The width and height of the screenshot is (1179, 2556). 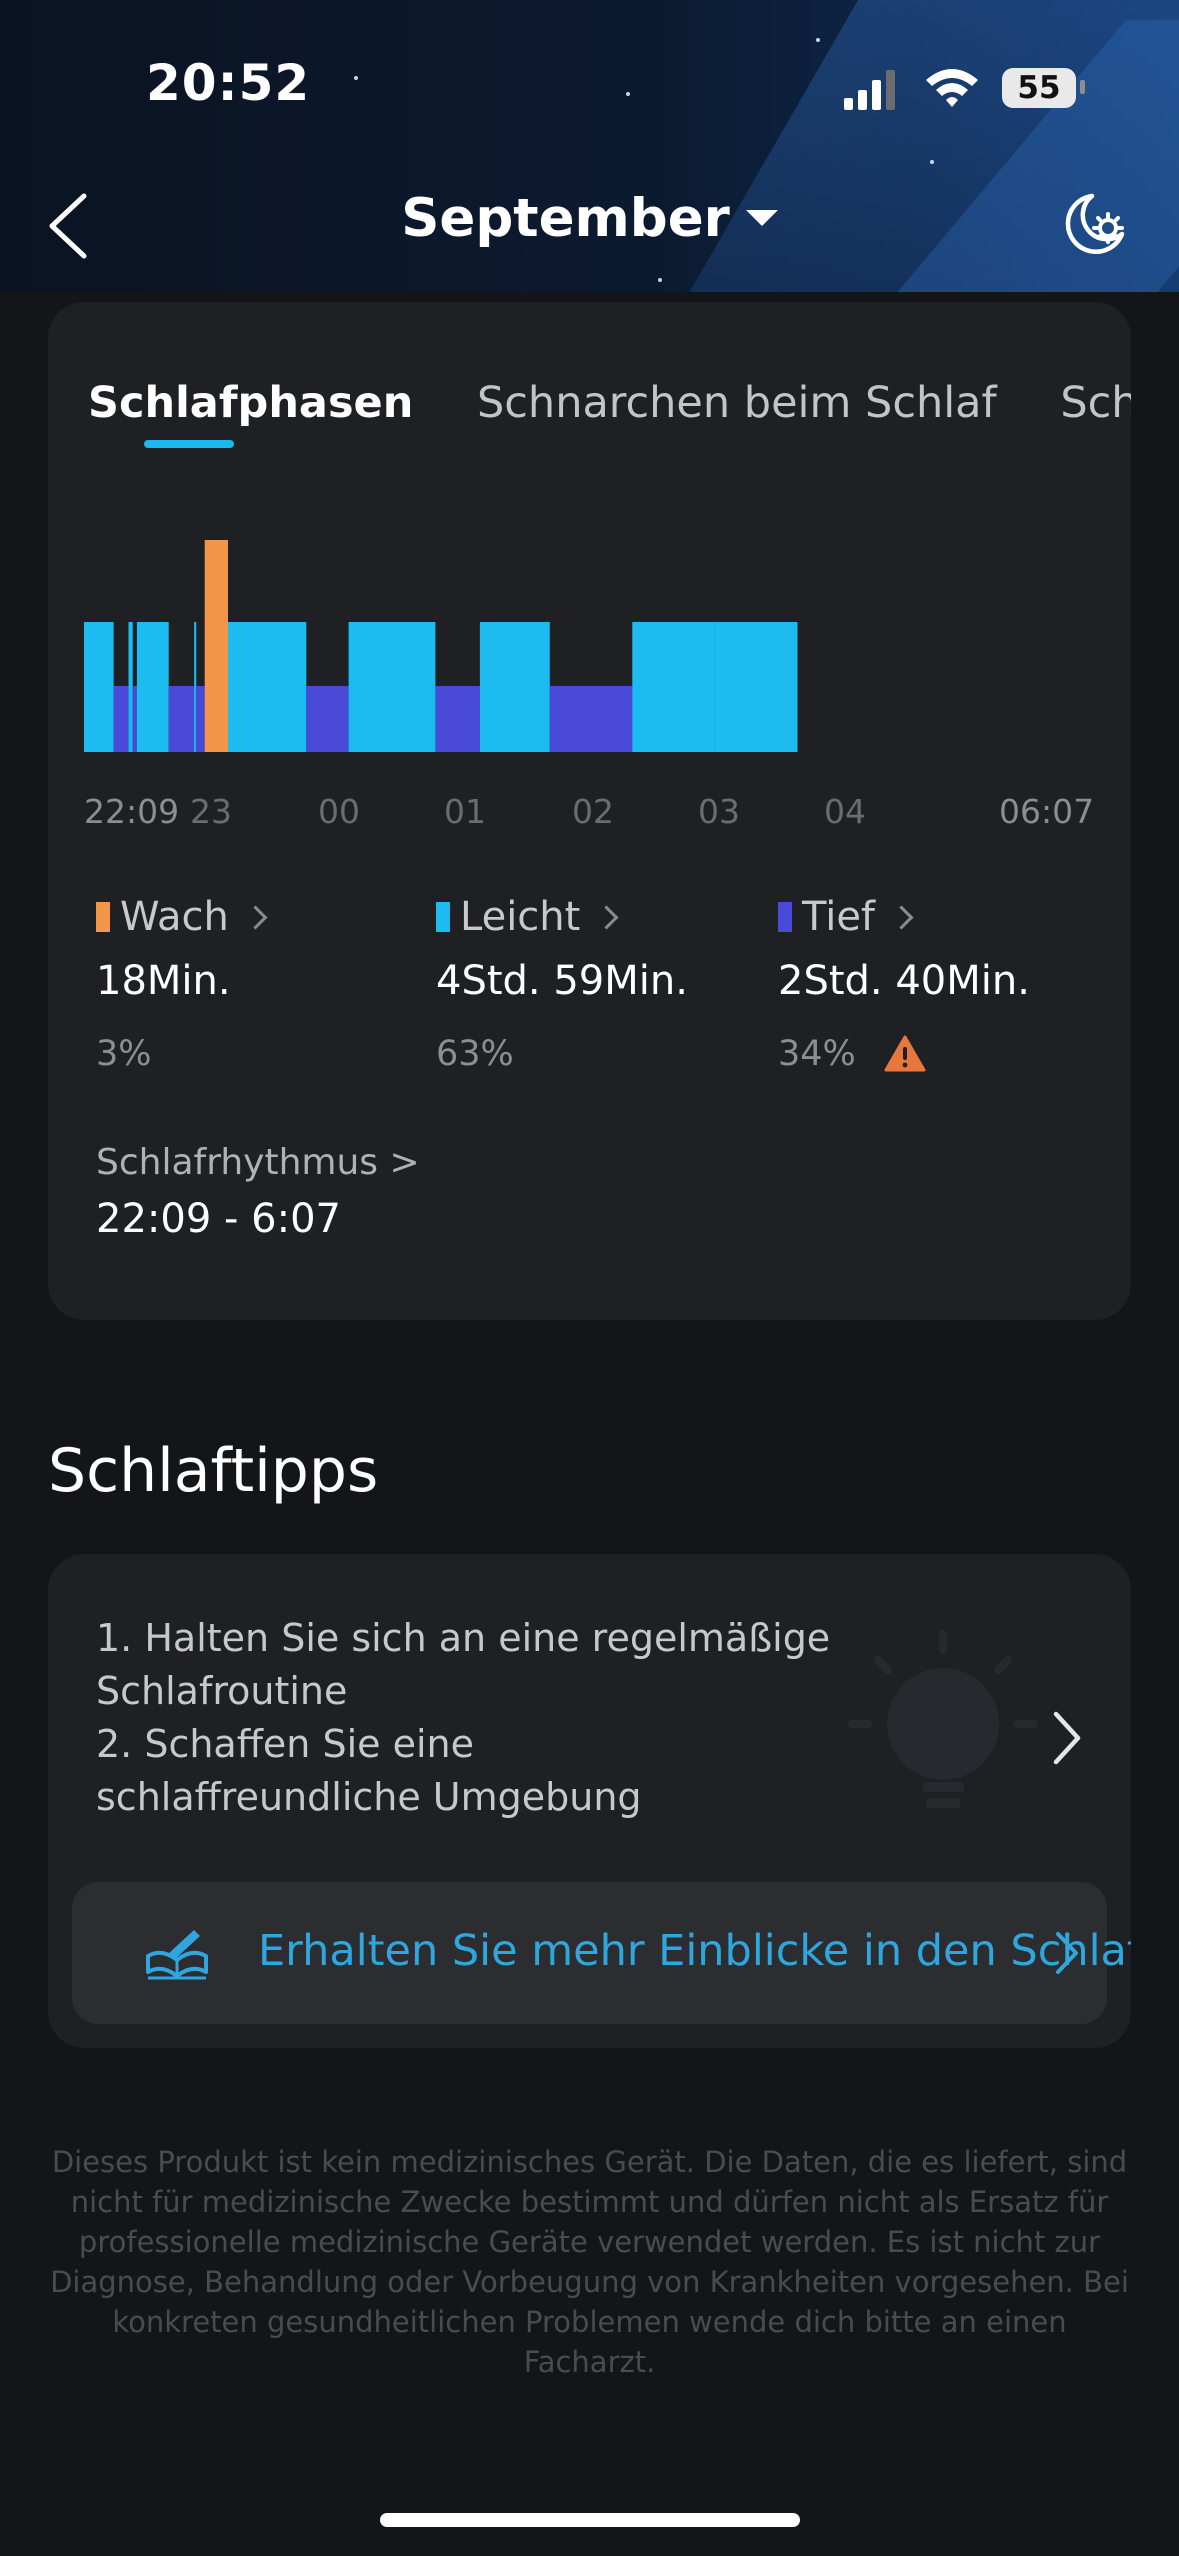 I want to click on cellular-signal-icon, so click(x=869, y=90).